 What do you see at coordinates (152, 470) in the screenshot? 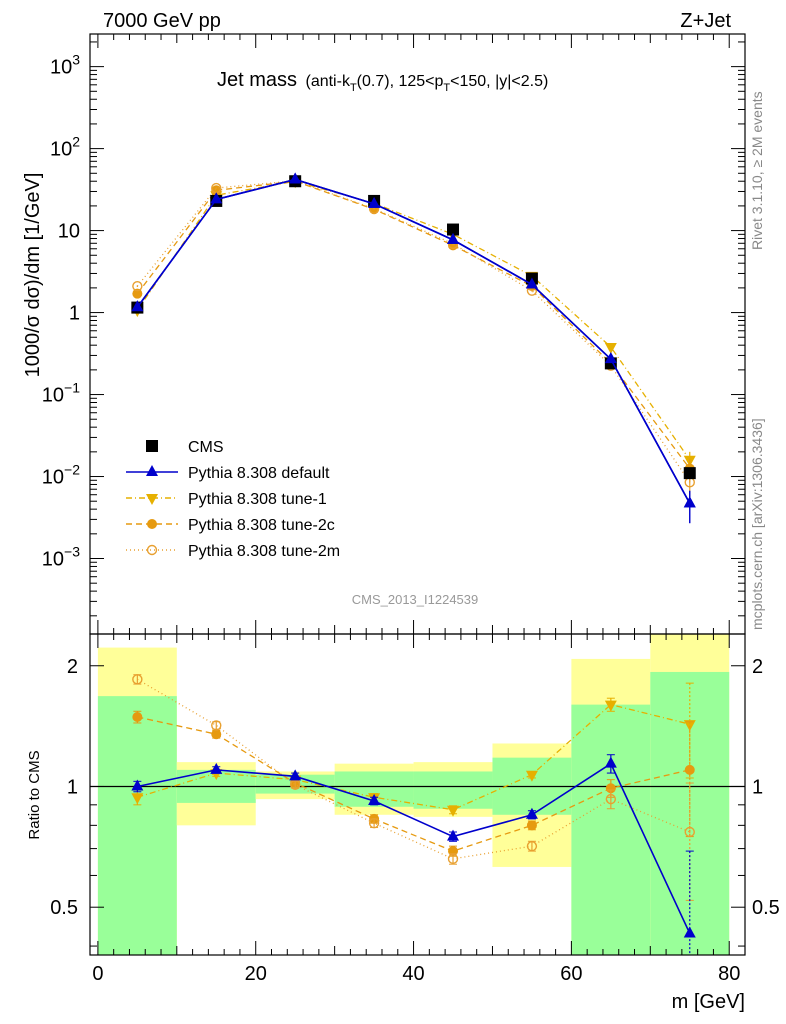
I see `legend-marker-default` at bounding box center [152, 470].